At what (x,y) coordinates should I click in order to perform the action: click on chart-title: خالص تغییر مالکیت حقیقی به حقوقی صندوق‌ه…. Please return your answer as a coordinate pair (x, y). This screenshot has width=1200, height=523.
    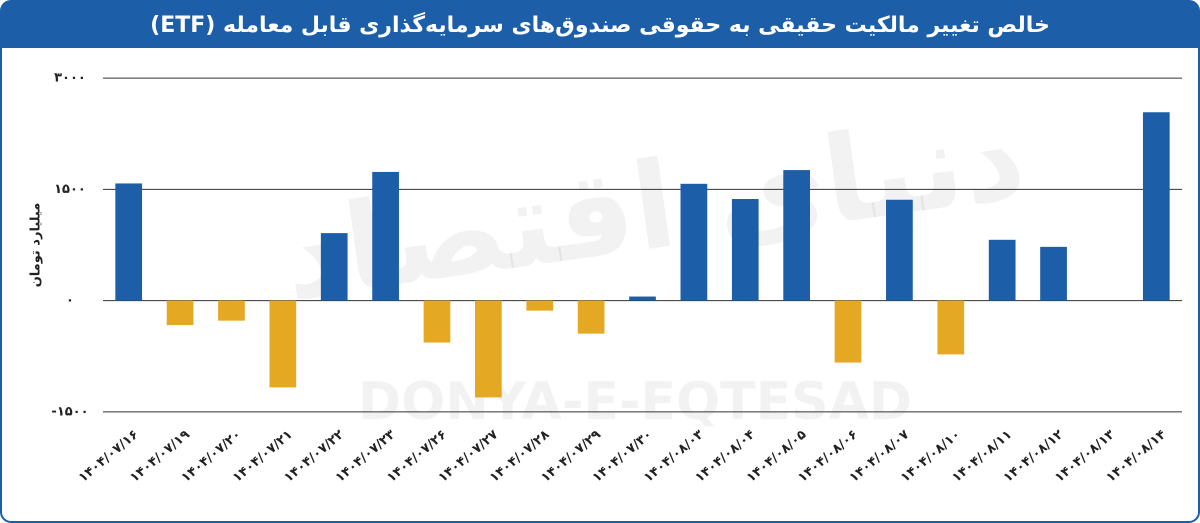
    Looking at the image, I should click on (600, 24).